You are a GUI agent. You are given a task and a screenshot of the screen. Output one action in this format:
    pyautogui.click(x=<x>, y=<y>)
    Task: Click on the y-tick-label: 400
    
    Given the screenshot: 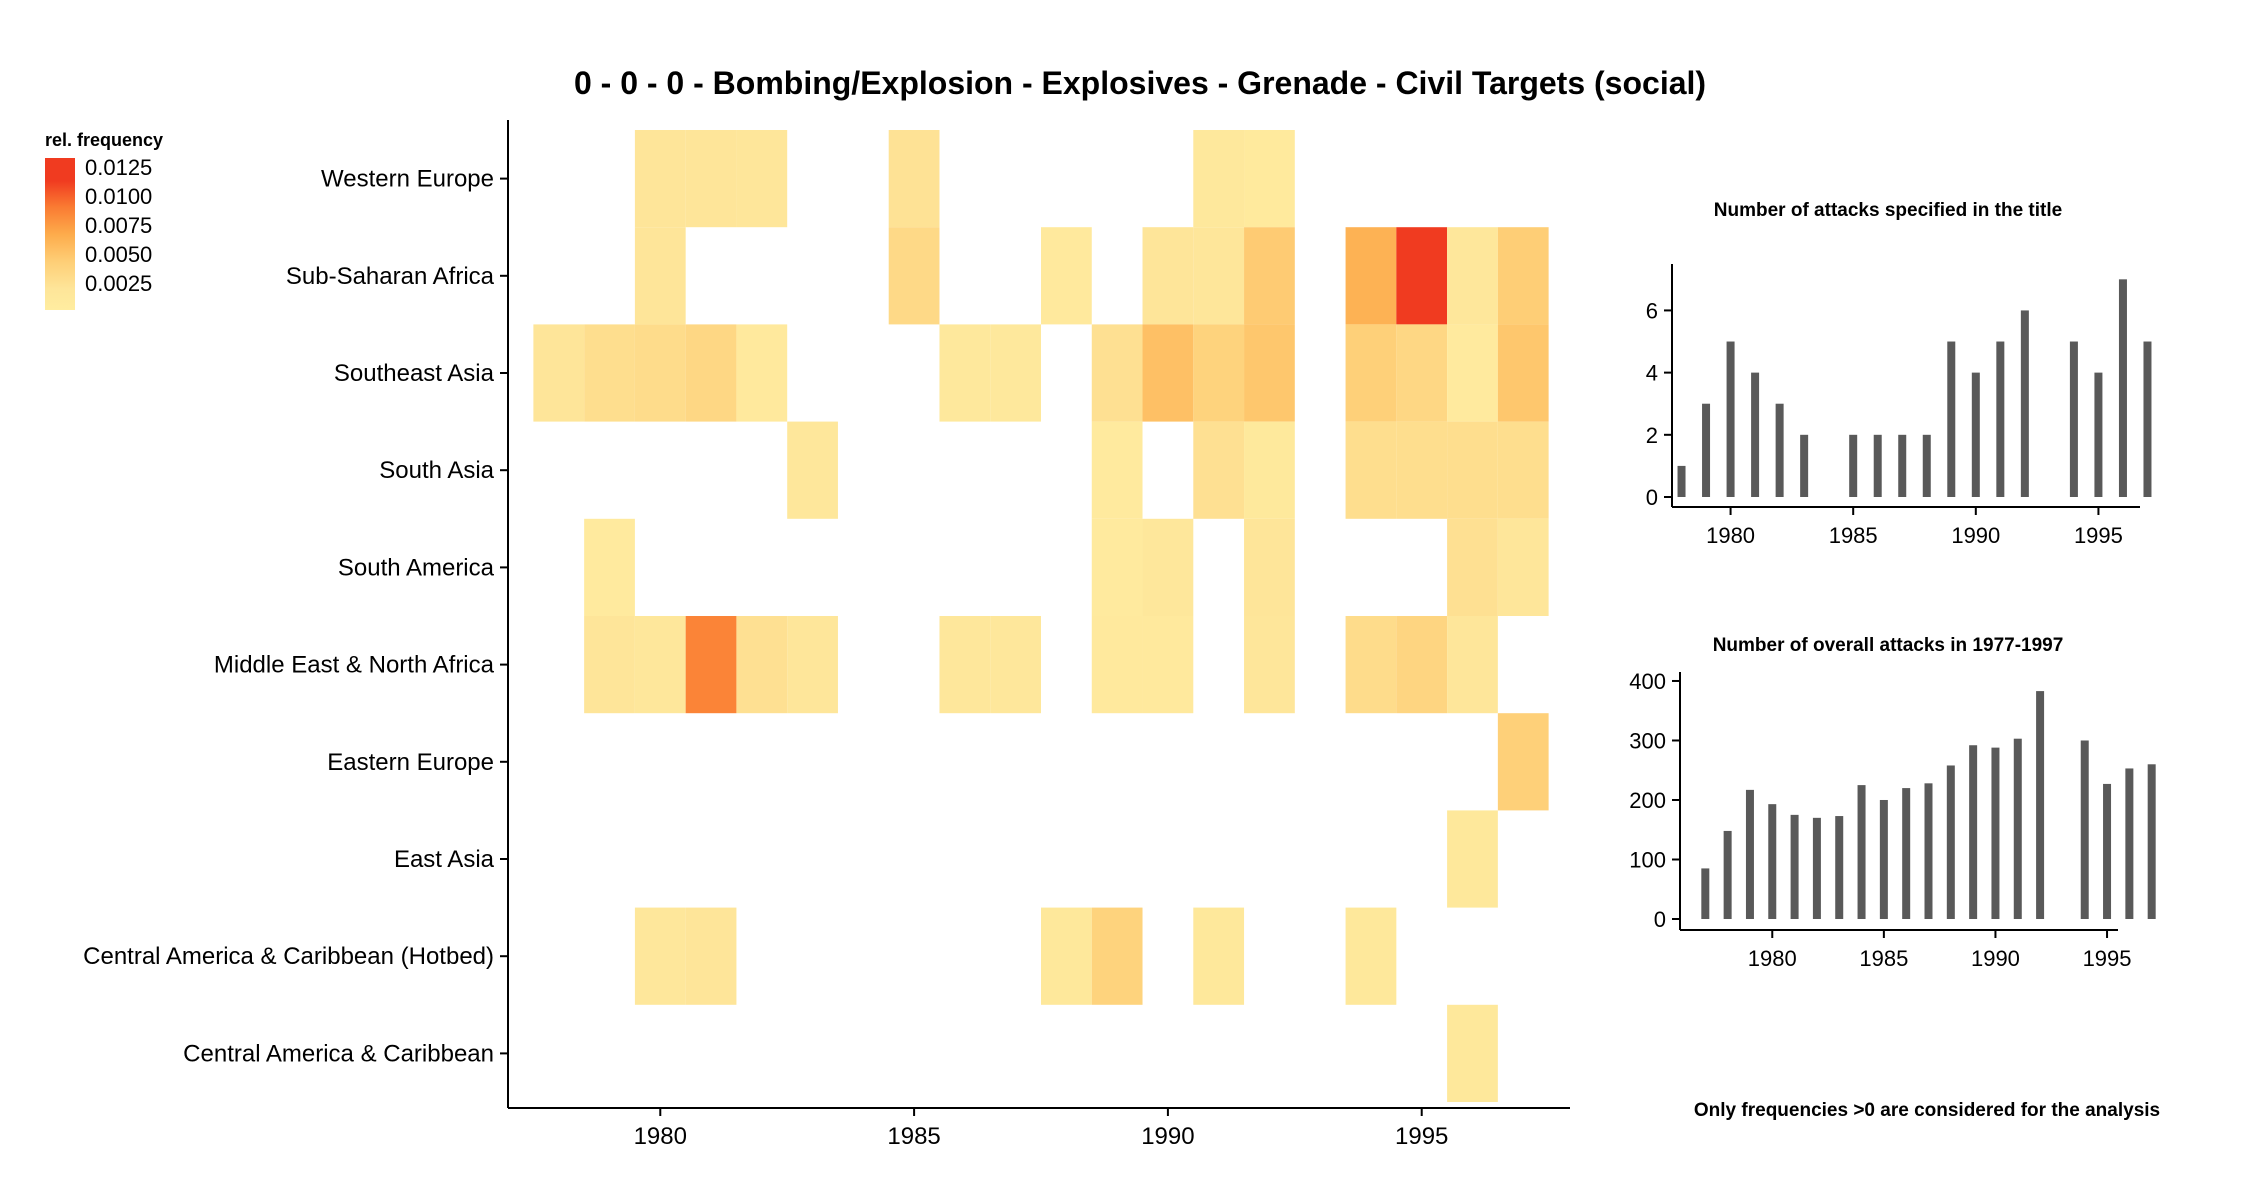 What is the action you would take?
    pyautogui.click(x=1647, y=681)
    